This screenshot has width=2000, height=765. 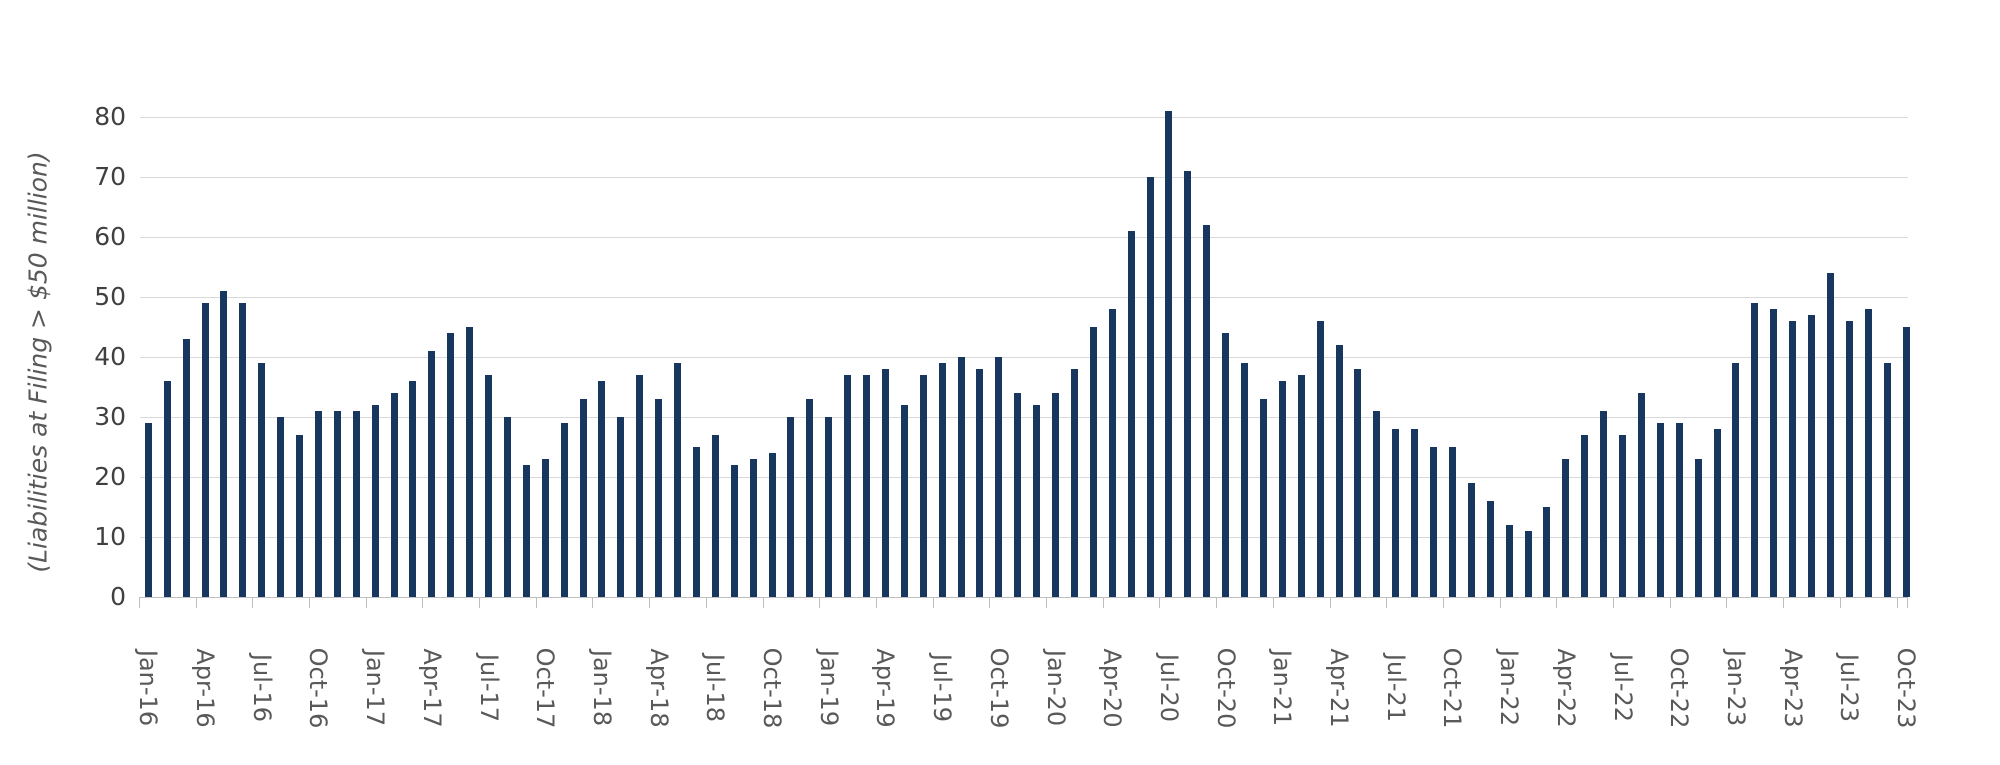 I want to click on x-axis-tick-label: Apr-19, so click(x=885, y=688).